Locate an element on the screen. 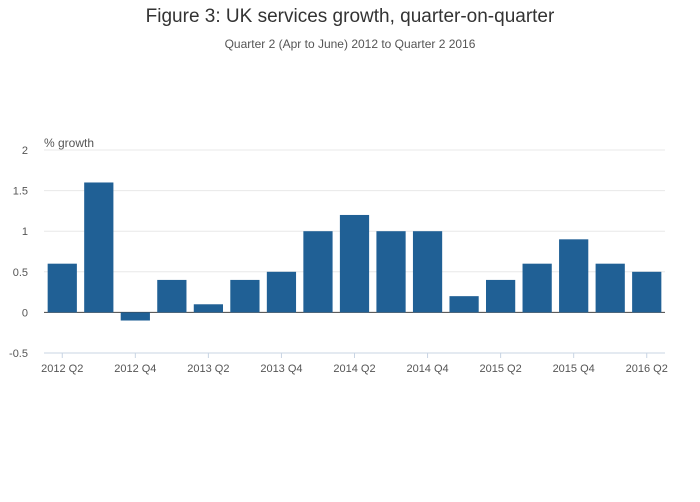 This screenshot has height=502, width=700. bar-2013-q4 is located at coordinates (281, 292).